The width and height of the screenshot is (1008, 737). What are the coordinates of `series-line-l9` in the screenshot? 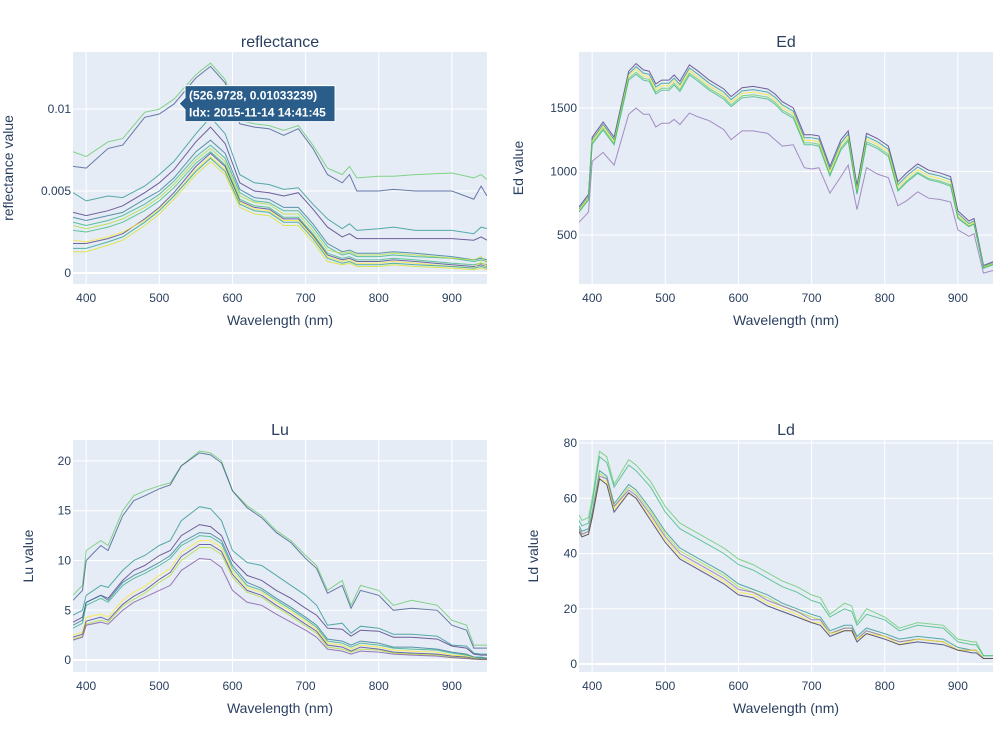 It's located at (280, 604).